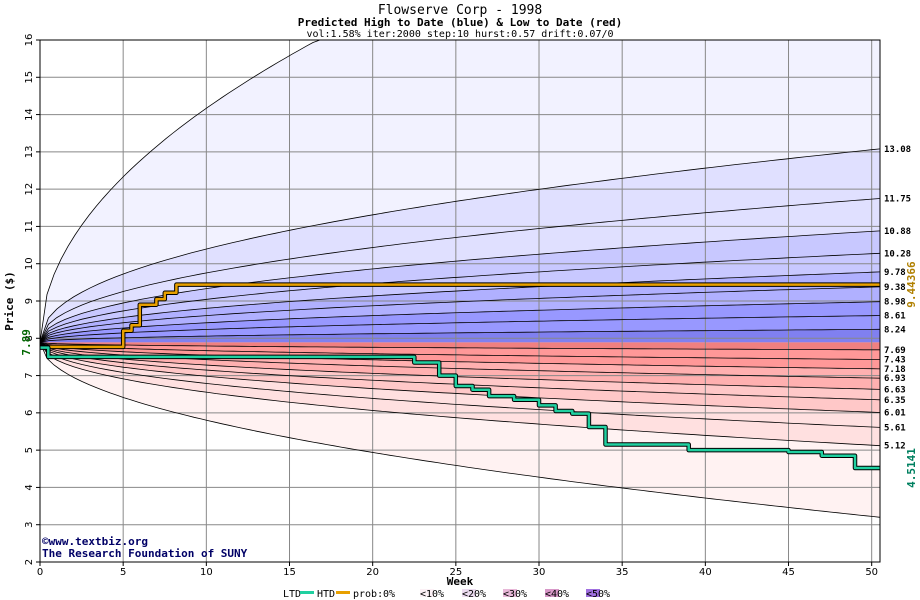 The image size is (920, 600). I want to click on level-label-6: 8.98, so click(895, 303).